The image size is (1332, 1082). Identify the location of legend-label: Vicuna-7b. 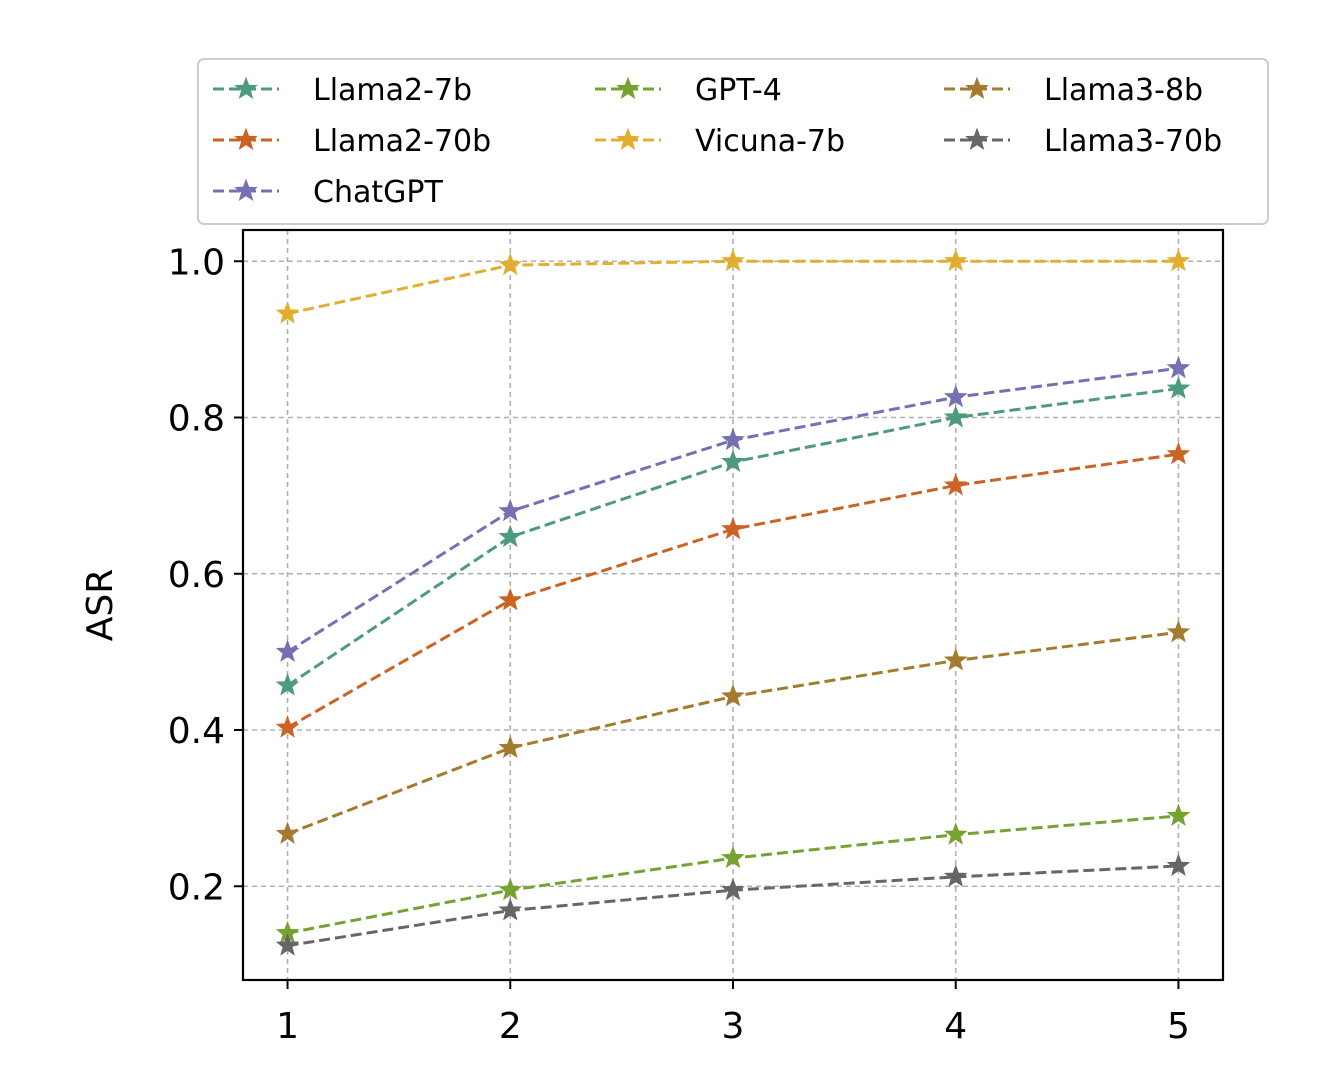
(770, 141).